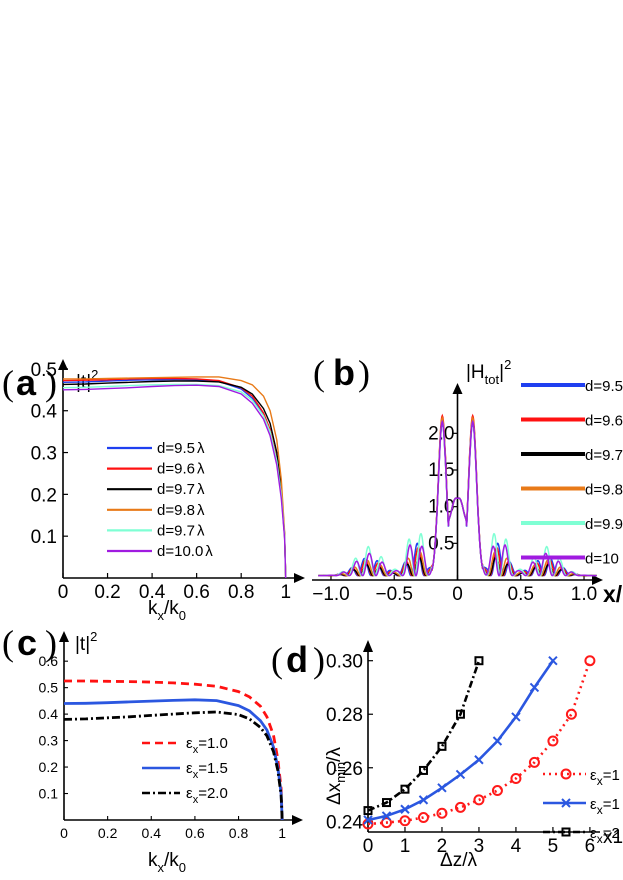 Image resolution: width=623 pixels, height=880 pixels. What do you see at coordinates (174, 479) in the screenshot?
I see `panel-a-series-line` at bounding box center [174, 479].